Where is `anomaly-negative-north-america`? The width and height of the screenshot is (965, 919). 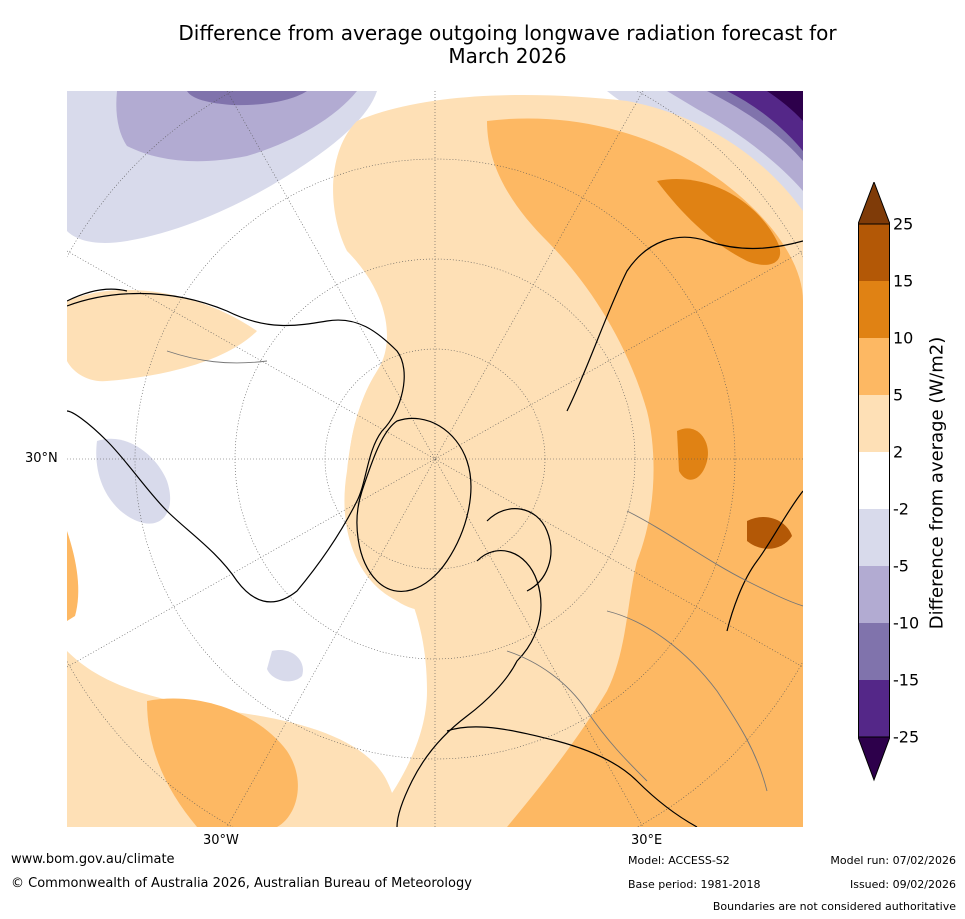 anomaly-negative-north-america is located at coordinates (133, 481).